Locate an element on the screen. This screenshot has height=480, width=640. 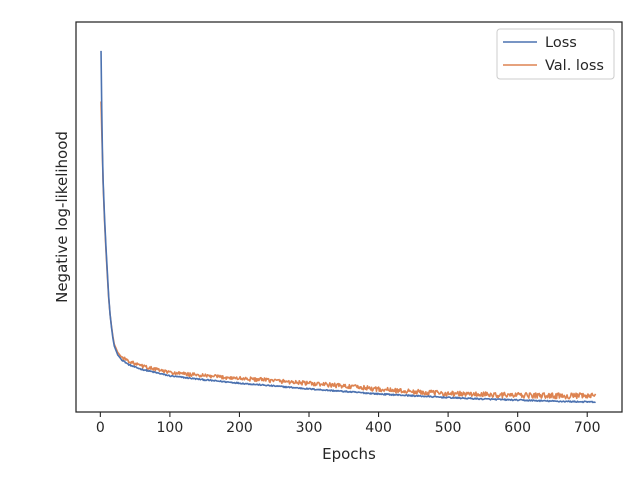
x-tick-label: 200 is located at coordinates (239, 428).